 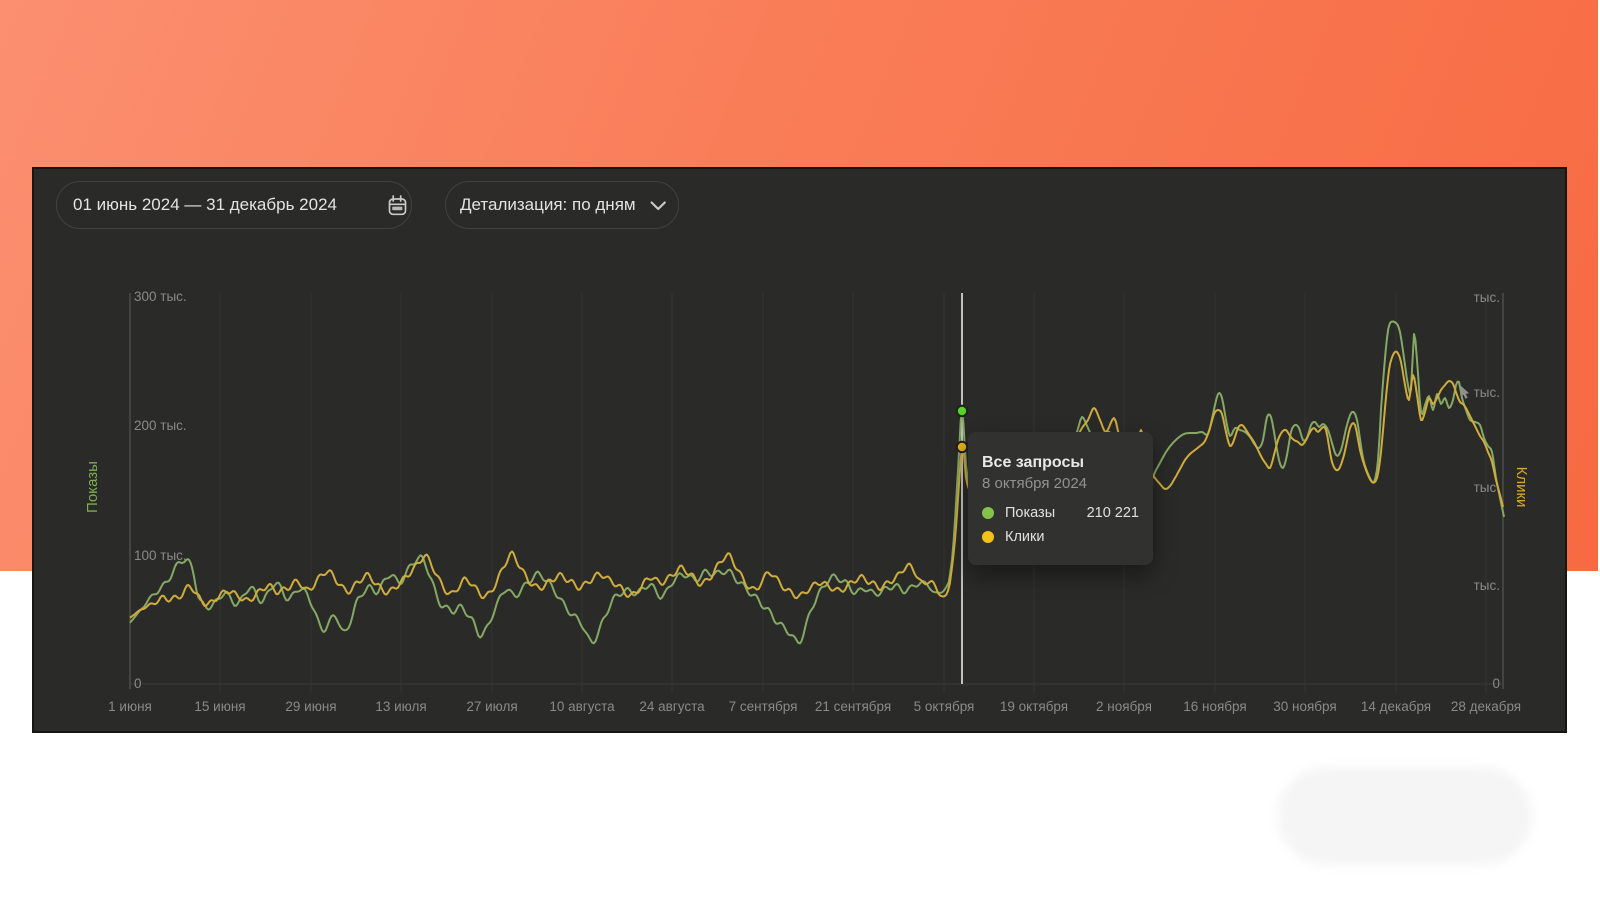 What do you see at coordinates (1304, 706) in the screenshot?
I see `svg-text: 30 ноября` at bounding box center [1304, 706].